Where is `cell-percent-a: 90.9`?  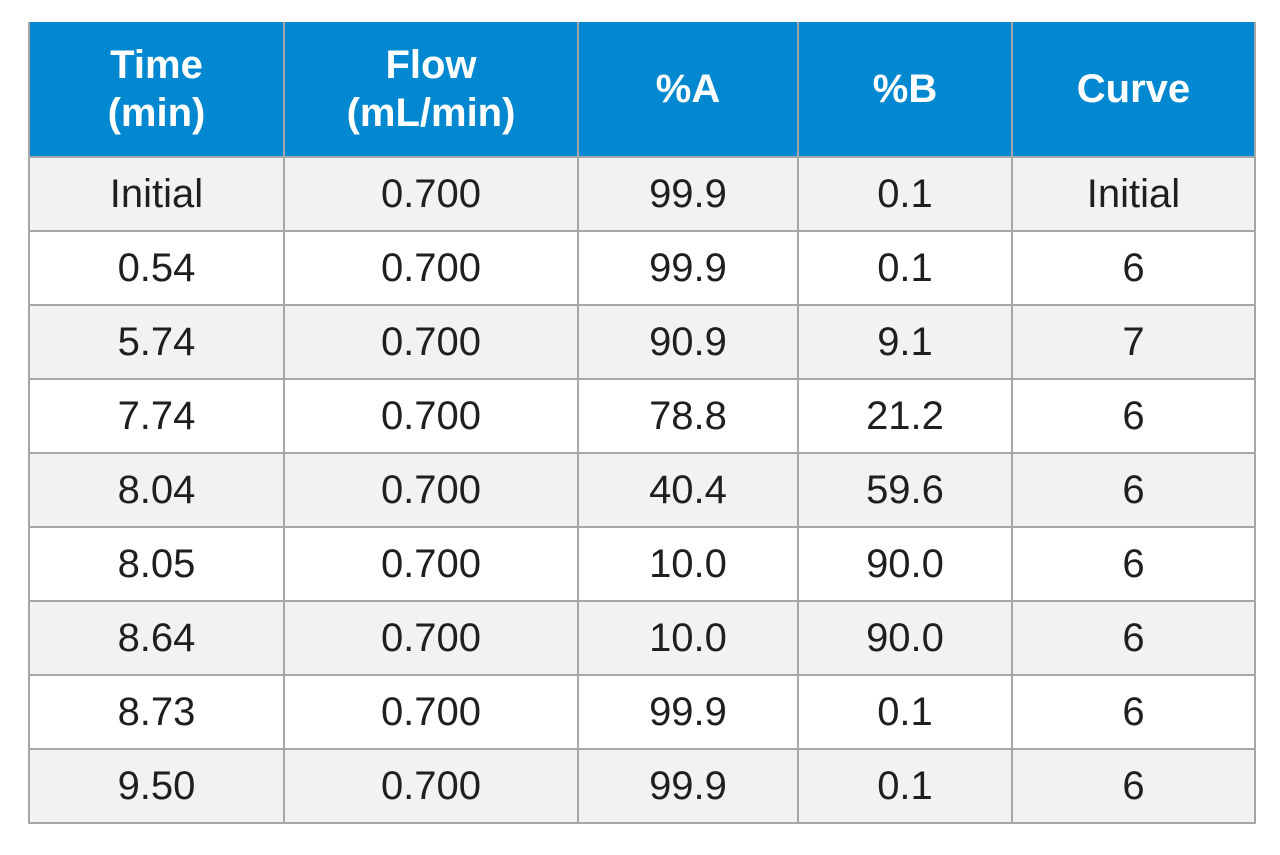
cell-percent-a: 90.9 is located at coordinates (688, 342).